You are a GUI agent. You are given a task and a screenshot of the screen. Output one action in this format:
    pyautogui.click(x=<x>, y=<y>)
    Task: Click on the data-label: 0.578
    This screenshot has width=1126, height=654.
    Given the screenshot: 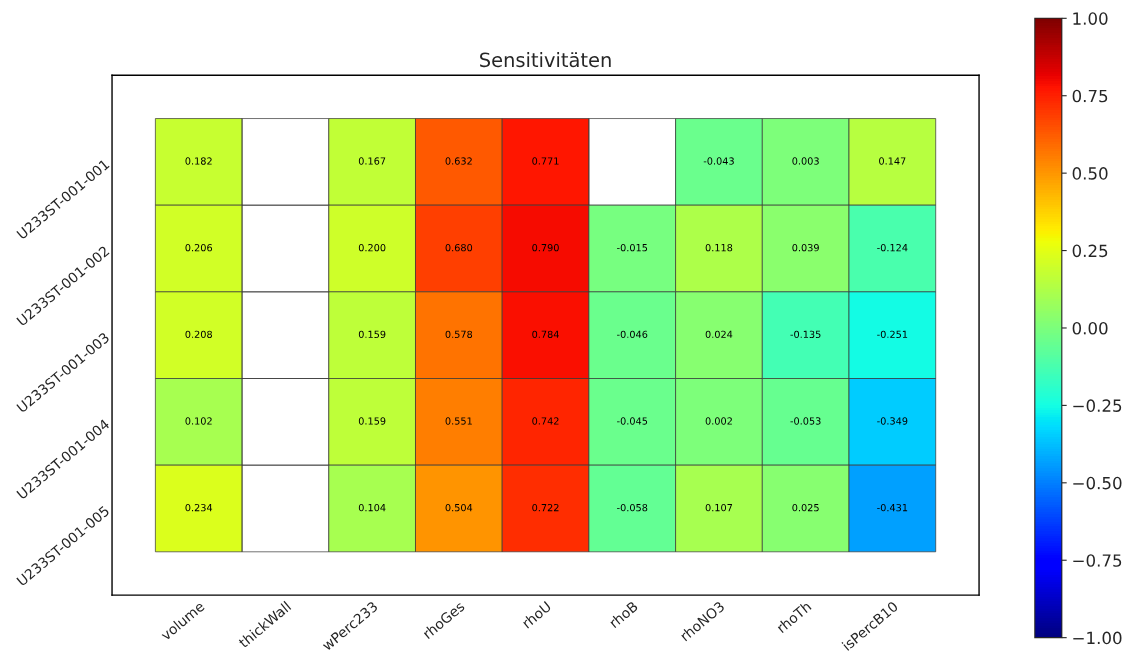 What is the action you would take?
    pyautogui.click(x=459, y=334)
    